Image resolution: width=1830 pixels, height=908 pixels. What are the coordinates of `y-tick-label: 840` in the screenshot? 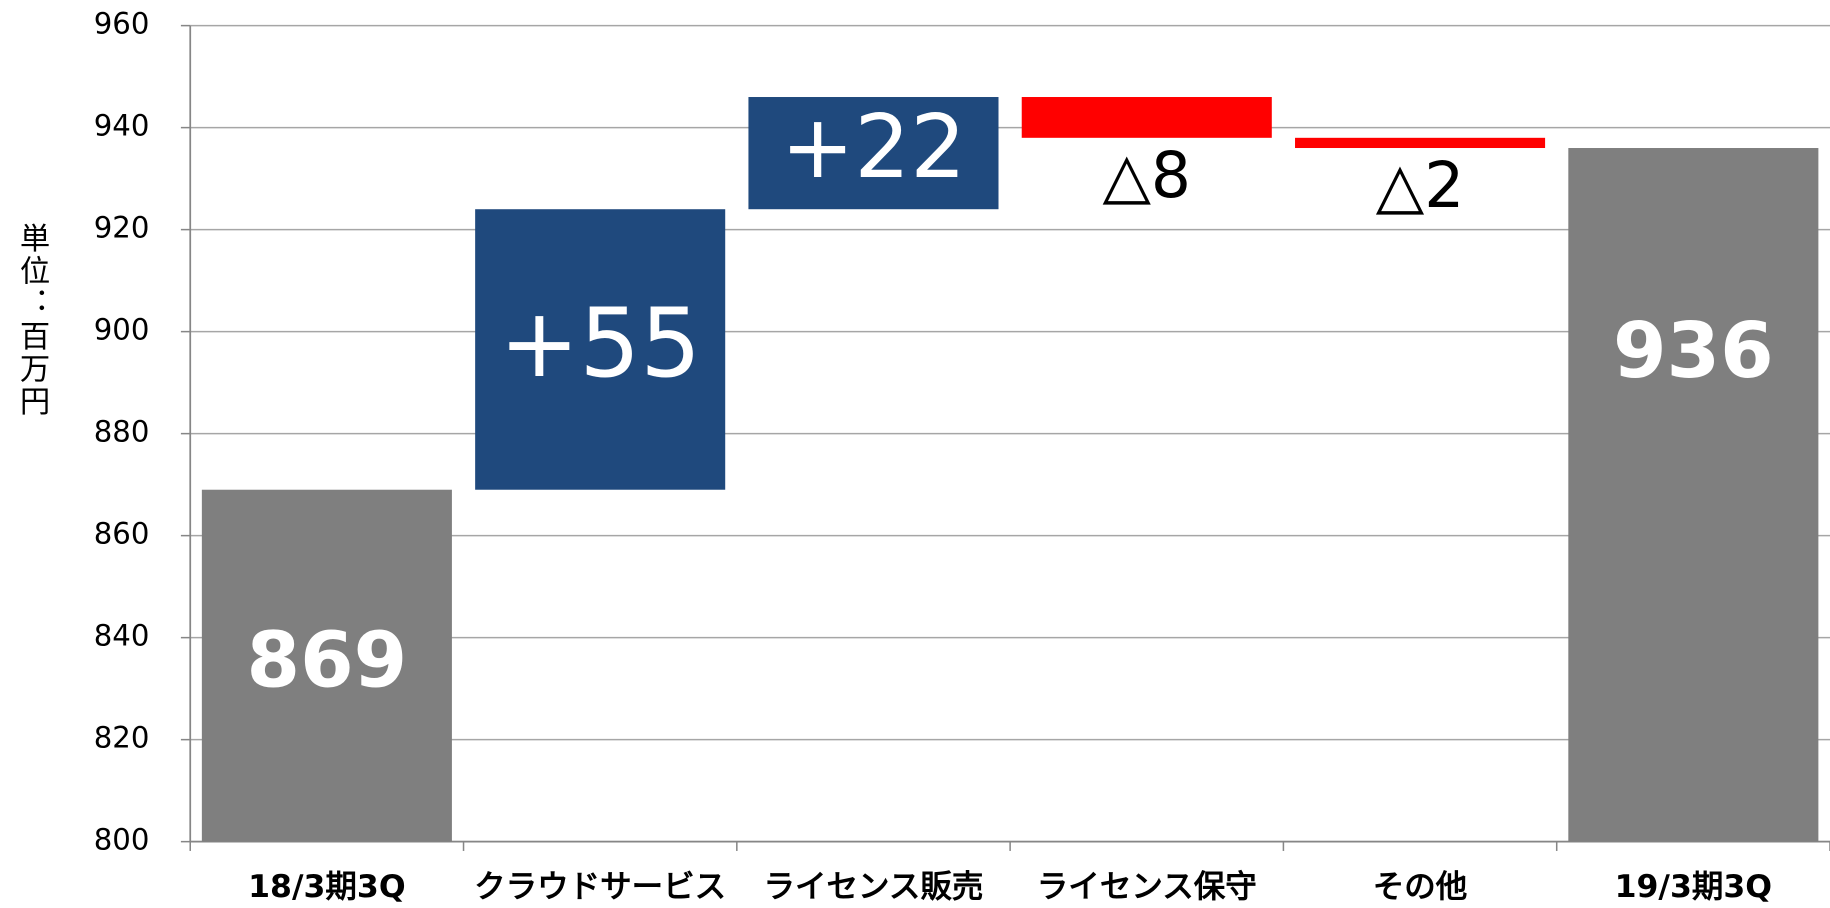 It's located at (122, 636).